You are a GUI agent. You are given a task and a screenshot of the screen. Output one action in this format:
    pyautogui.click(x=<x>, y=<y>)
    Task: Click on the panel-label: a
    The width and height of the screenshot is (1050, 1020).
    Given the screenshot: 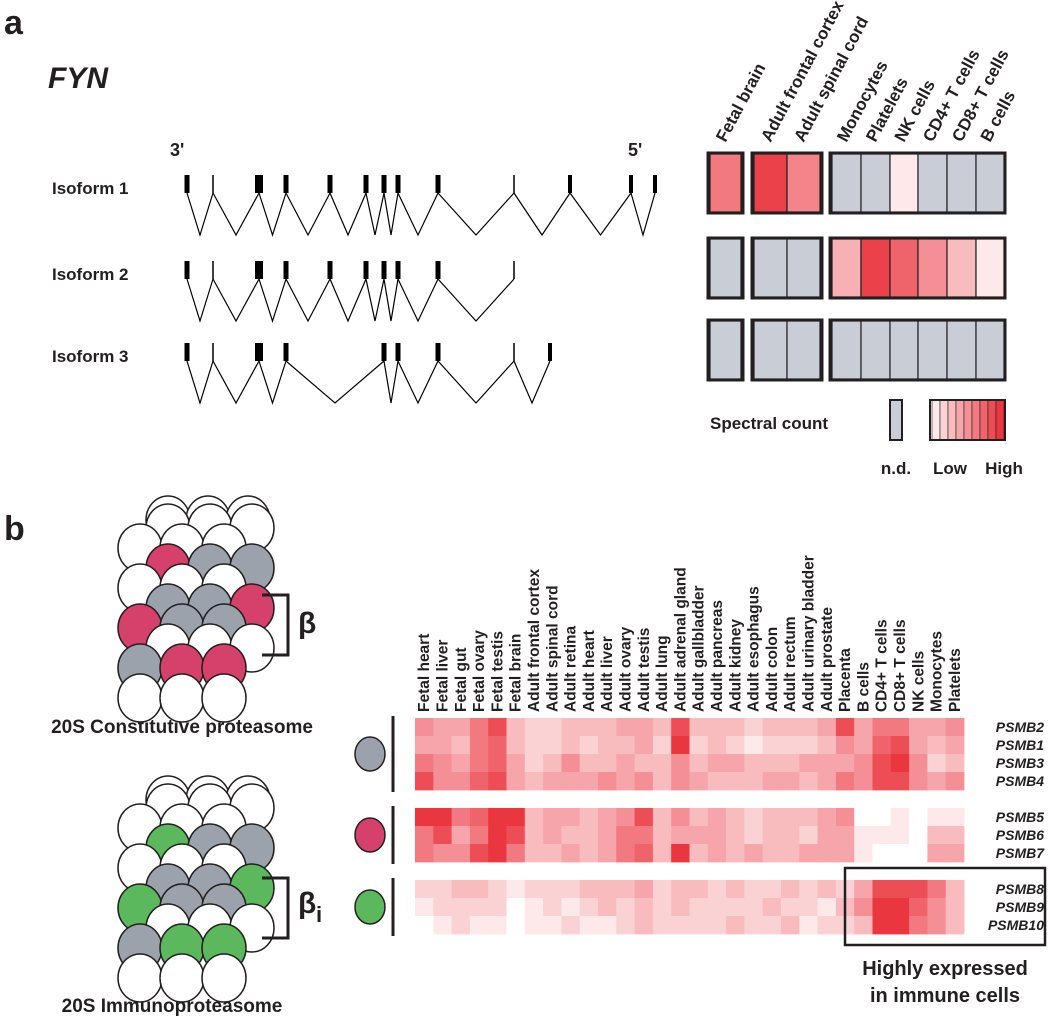 What is the action you would take?
    pyautogui.click(x=14, y=23)
    